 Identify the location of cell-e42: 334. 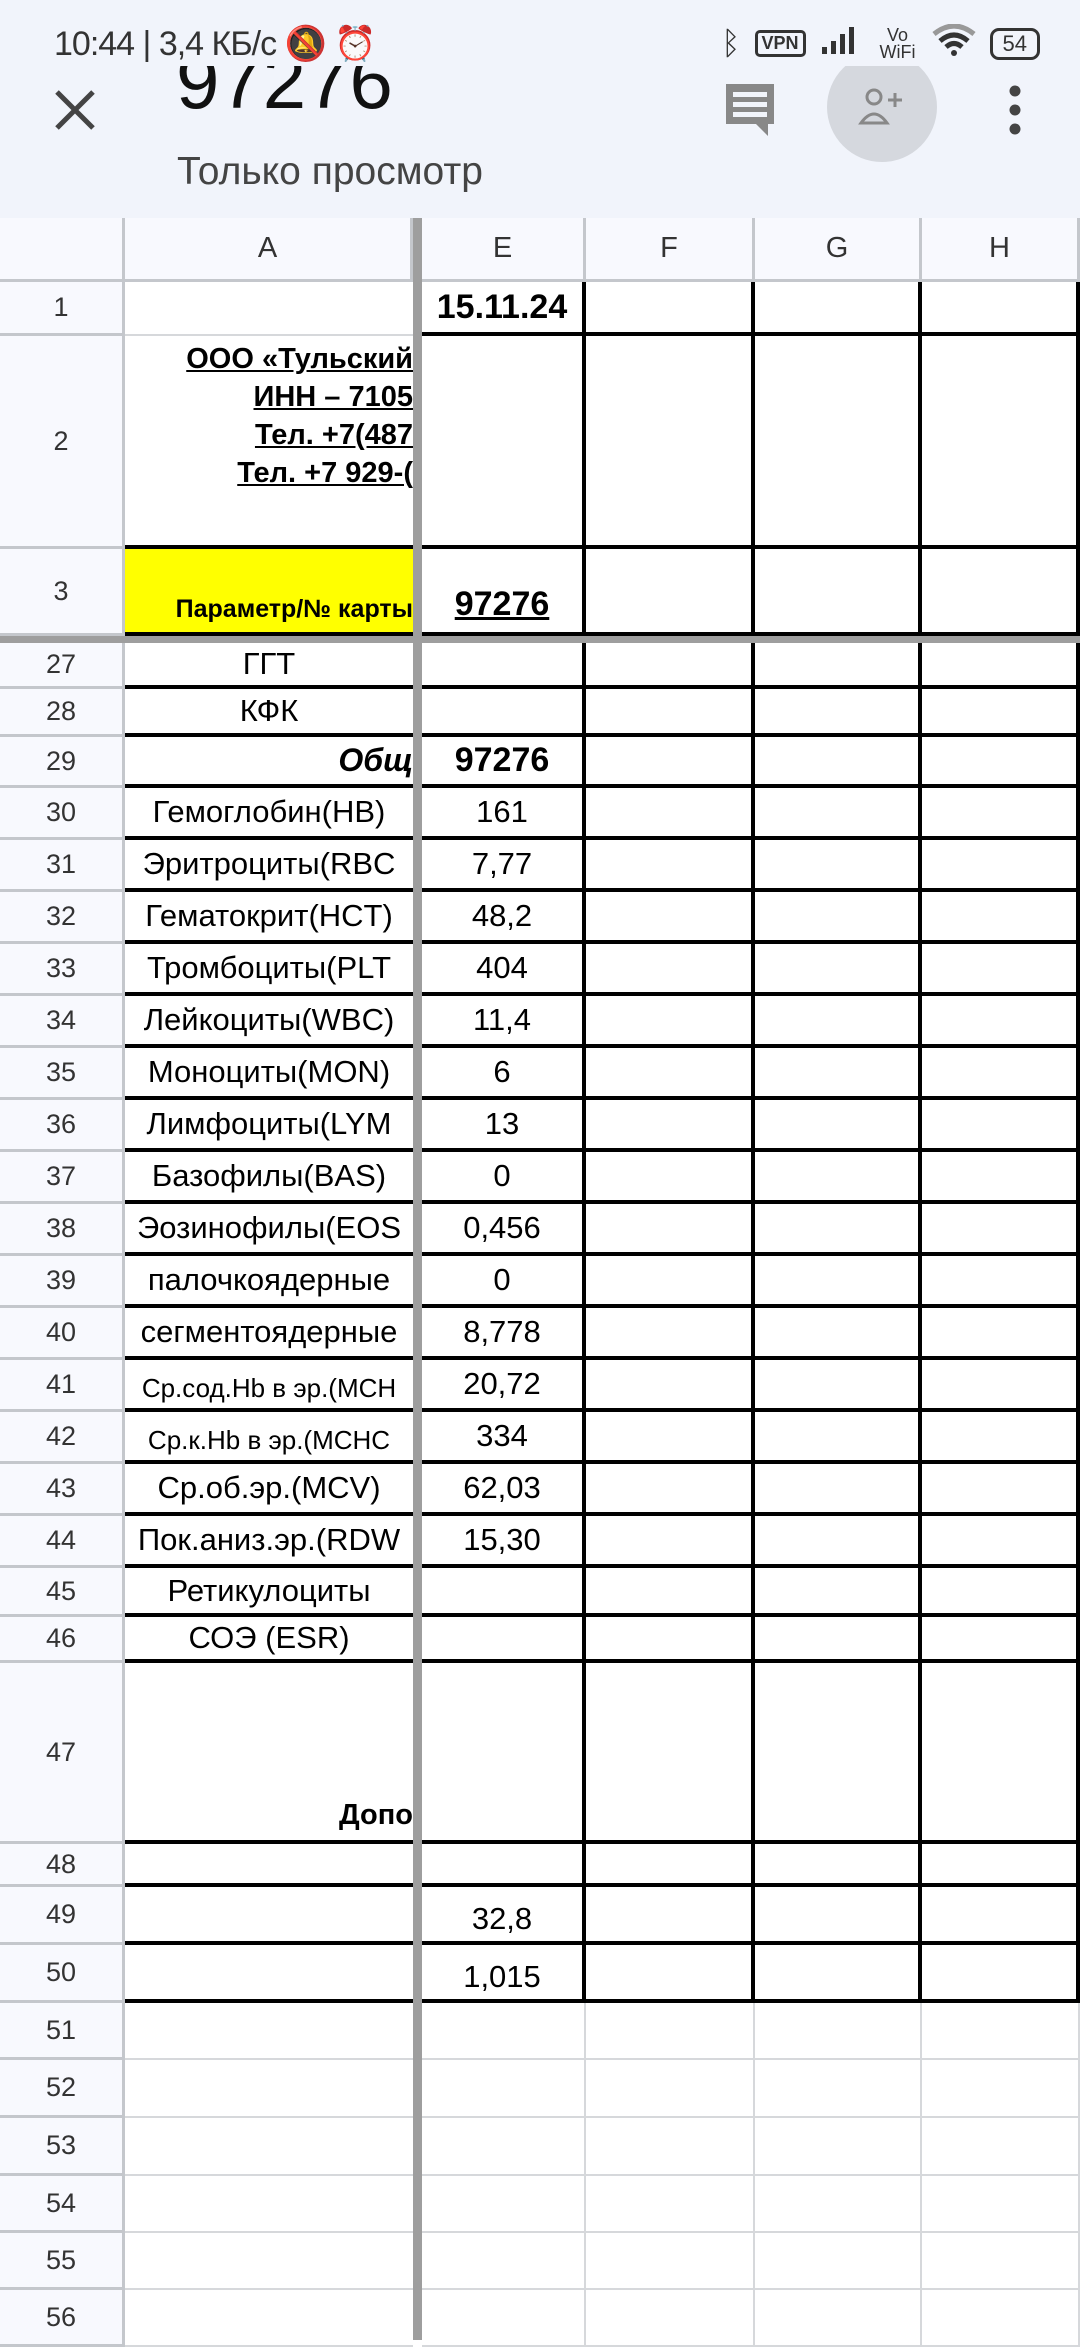
(504, 1438).